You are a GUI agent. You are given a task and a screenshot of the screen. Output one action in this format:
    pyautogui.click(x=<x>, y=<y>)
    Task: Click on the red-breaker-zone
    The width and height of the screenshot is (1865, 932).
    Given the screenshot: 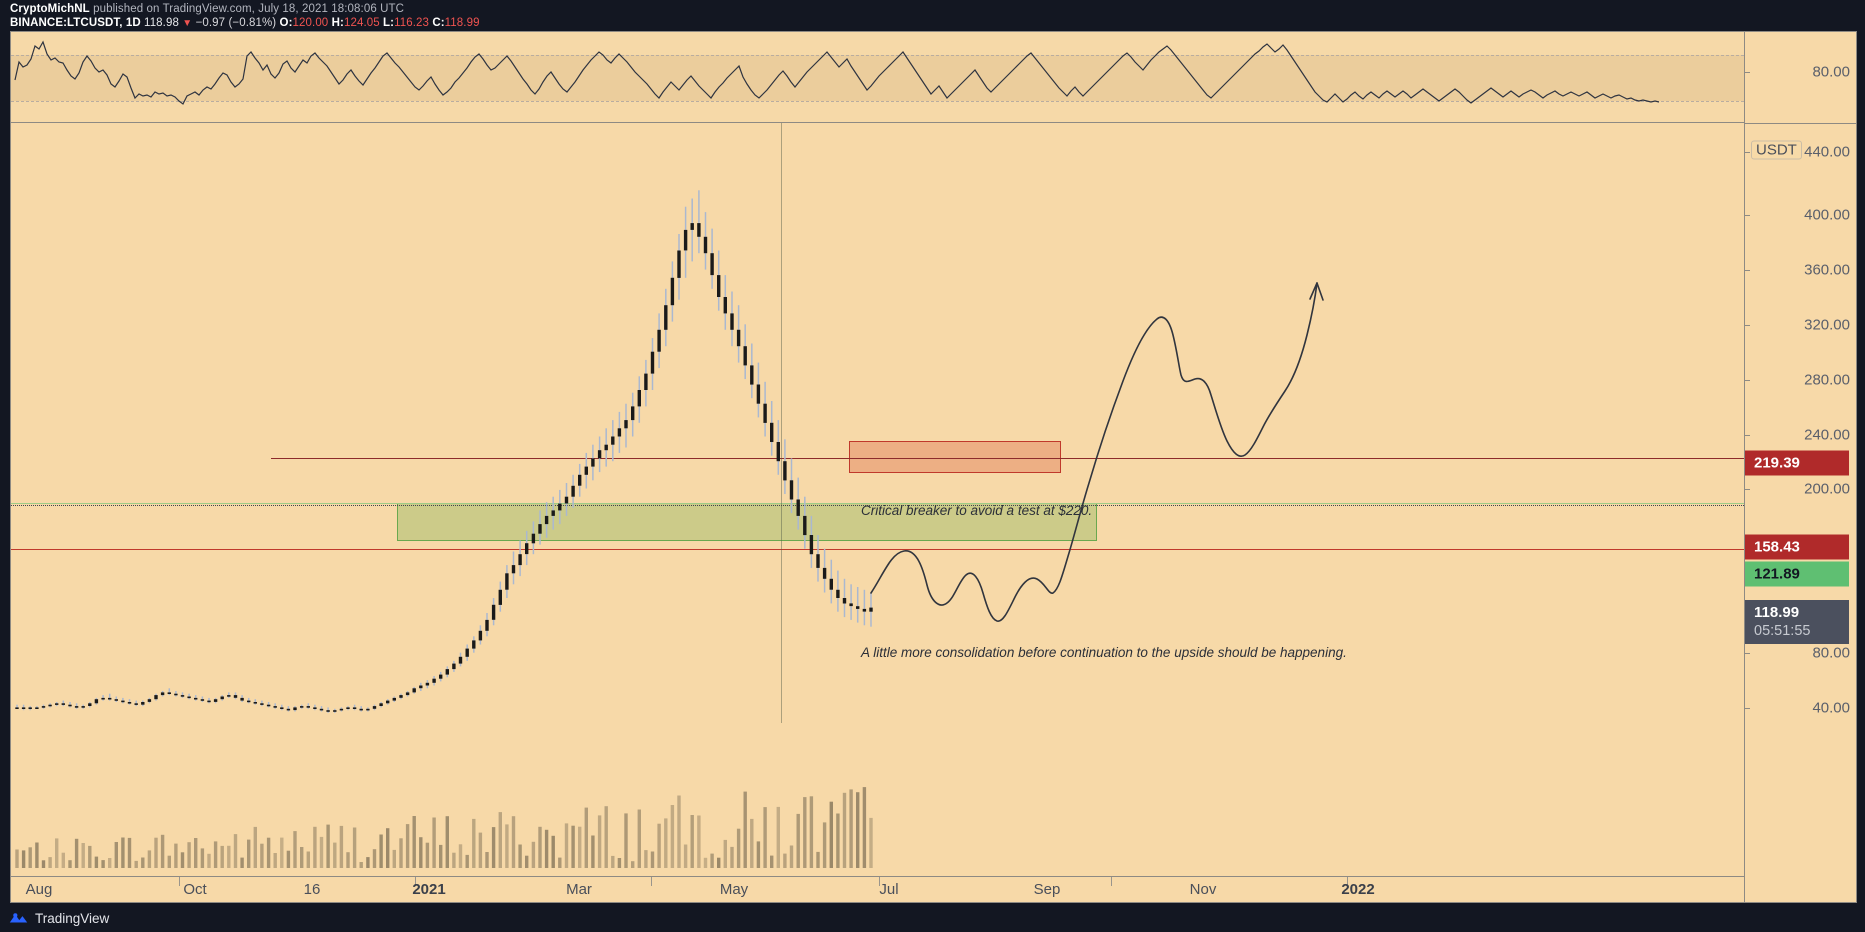 What is the action you would take?
    pyautogui.click(x=955, y=457)
    